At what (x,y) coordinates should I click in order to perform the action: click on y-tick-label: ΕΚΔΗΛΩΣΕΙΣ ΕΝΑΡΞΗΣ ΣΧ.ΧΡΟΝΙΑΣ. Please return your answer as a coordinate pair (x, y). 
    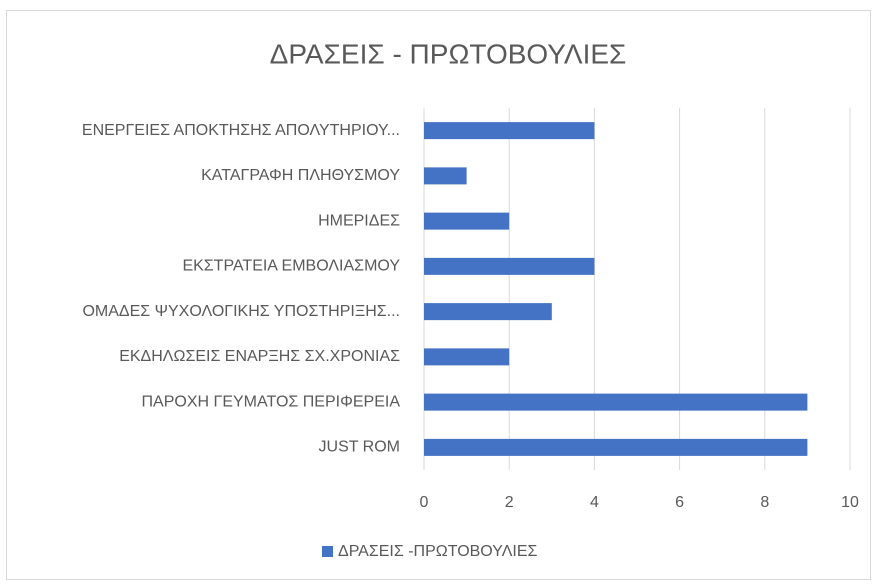
    Looking at the image, I should click on (259, 356).